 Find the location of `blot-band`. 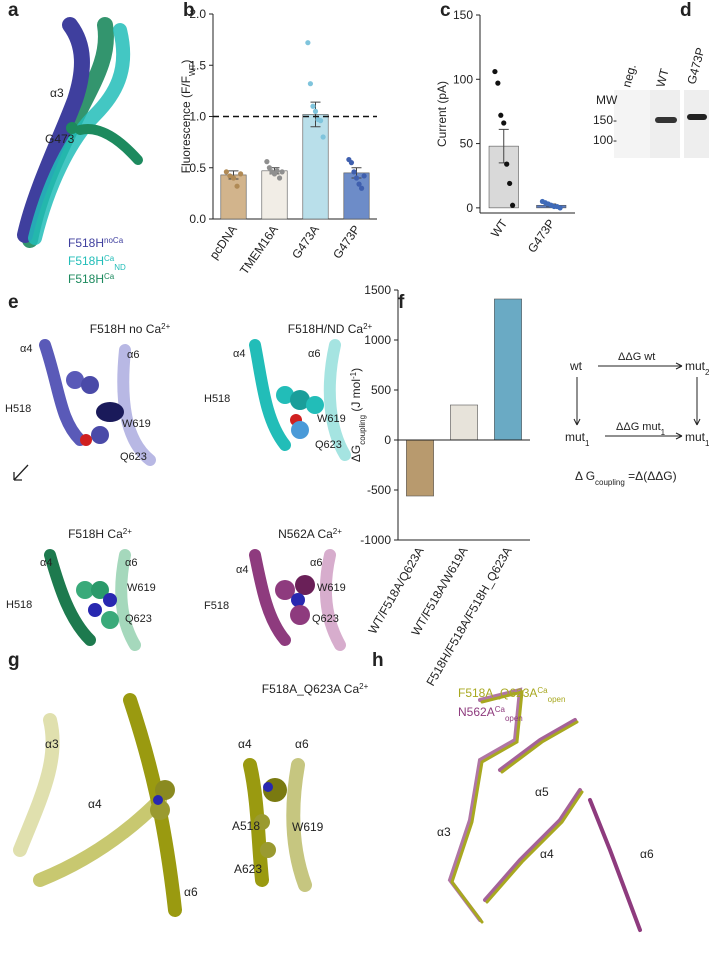

blot-band is located at coordinates (697, 117).